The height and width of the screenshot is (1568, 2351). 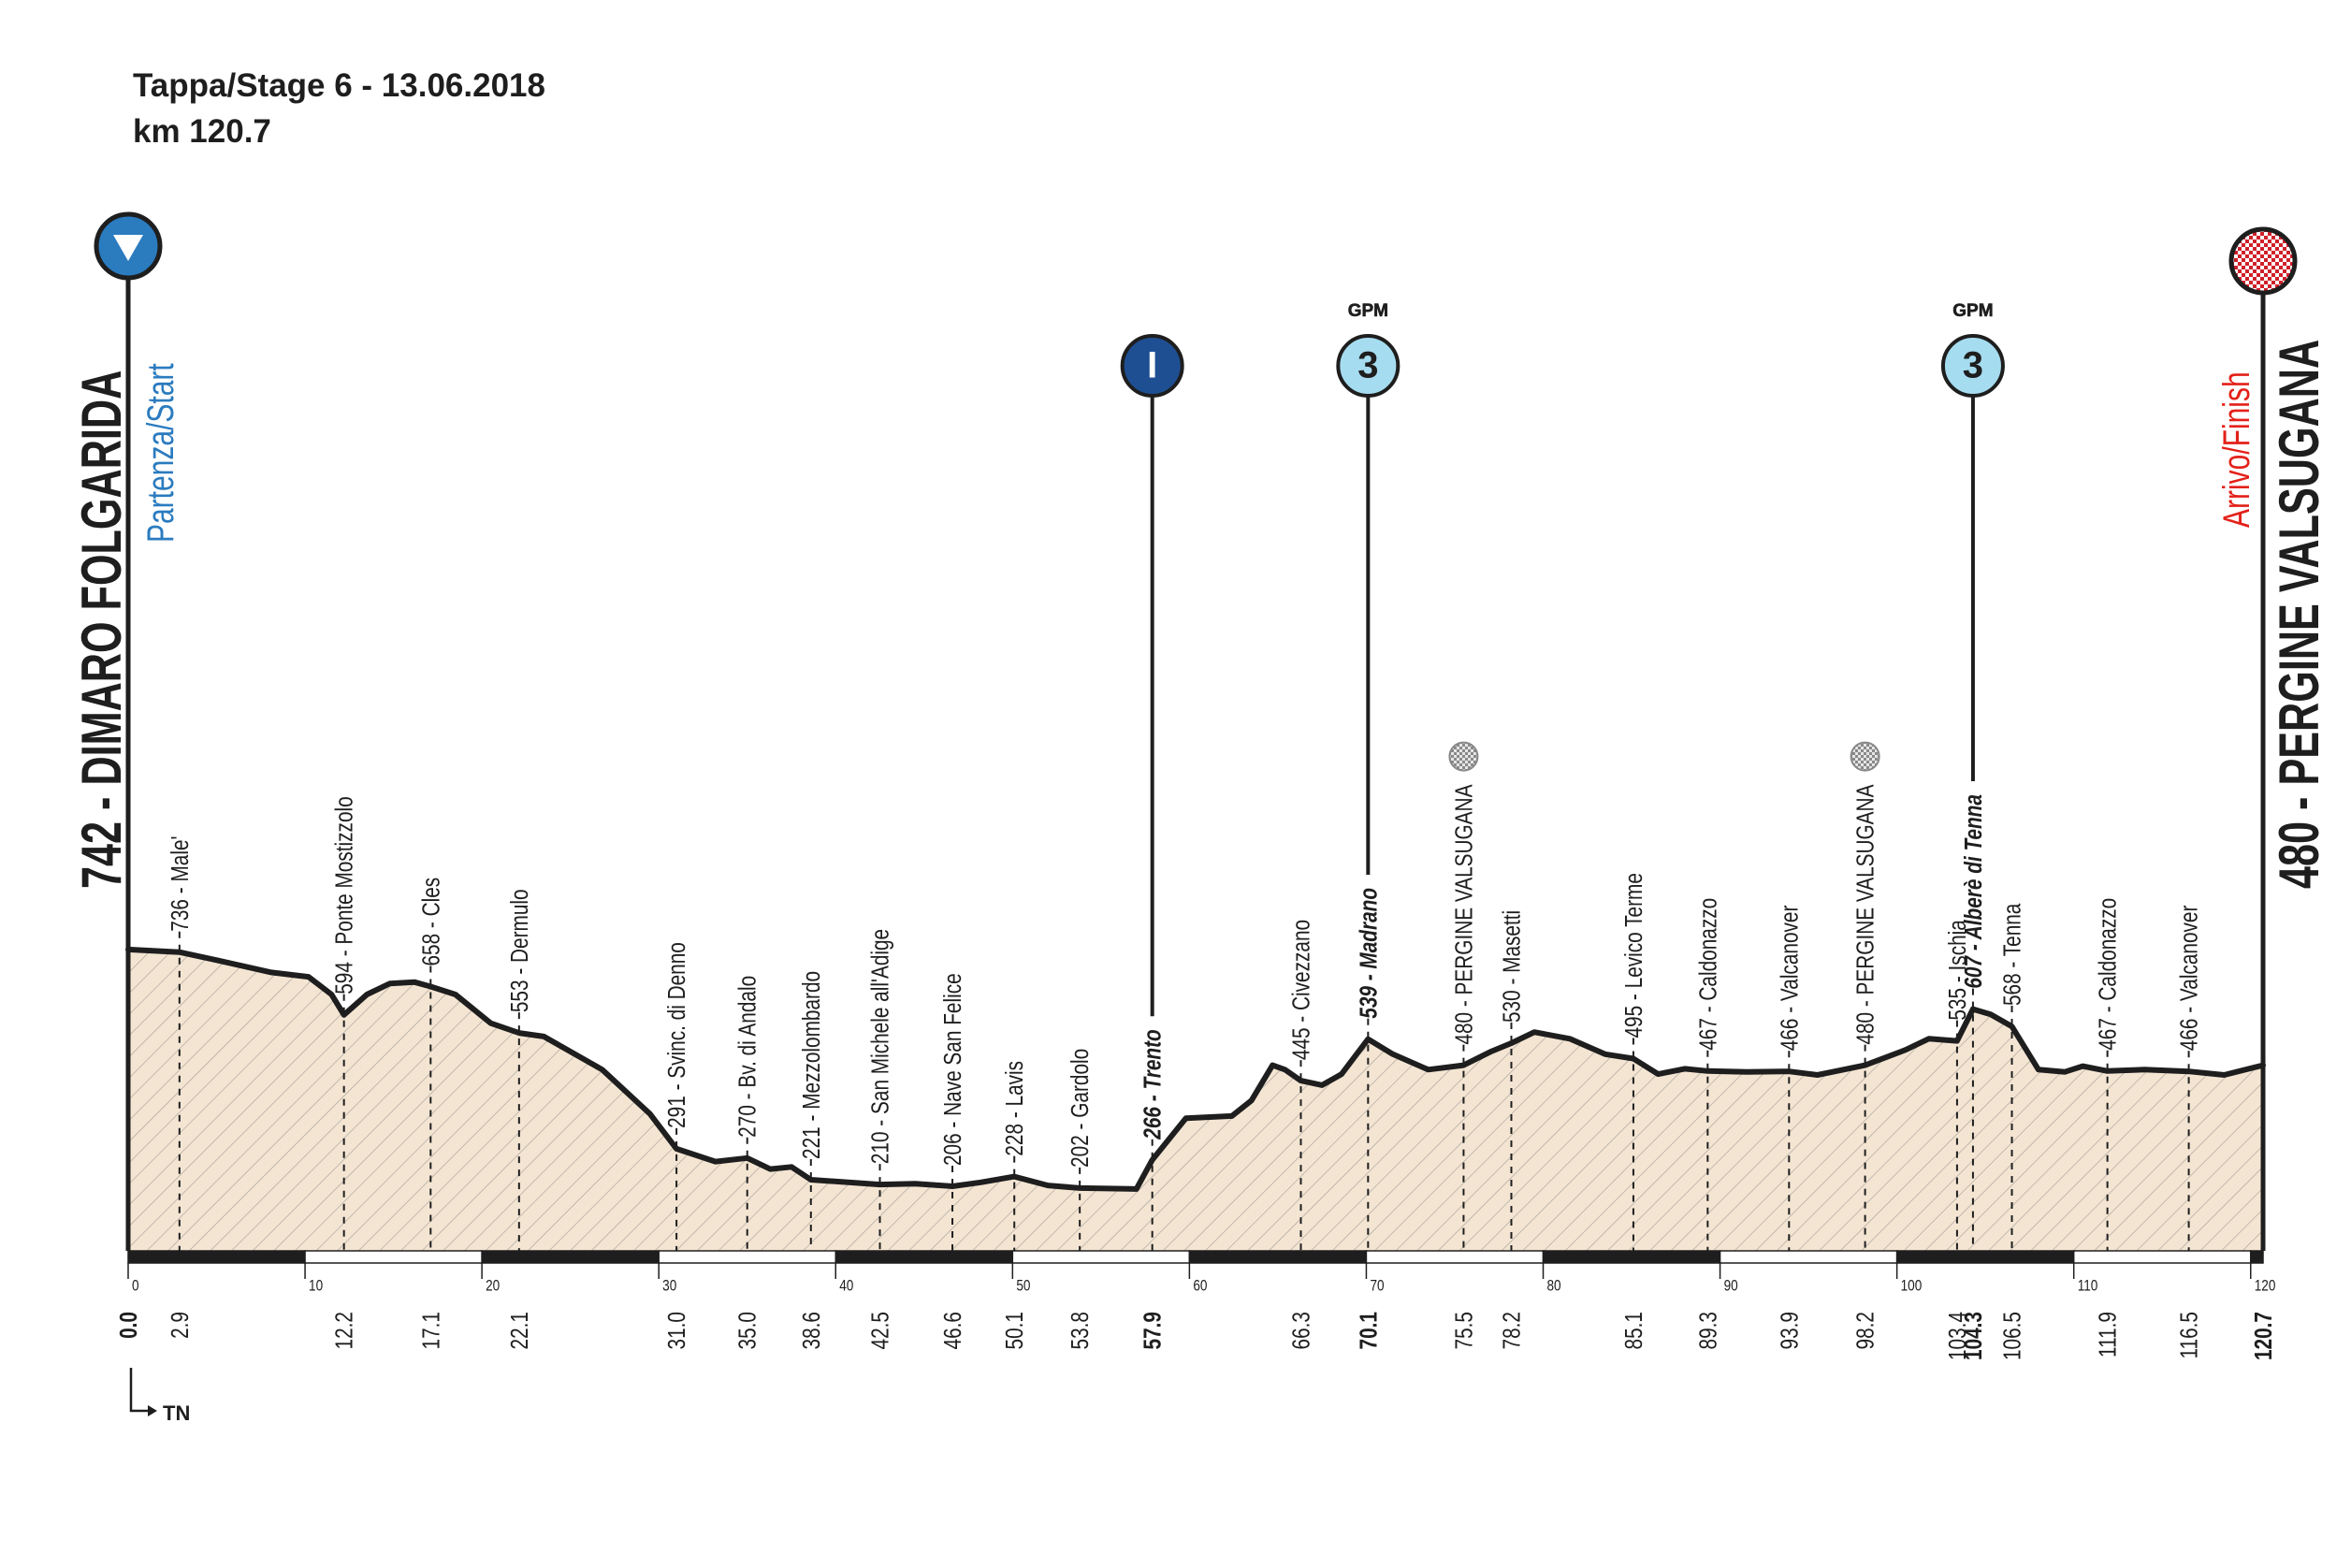 What do you see at coordinates (1511, 967) in the screenshot?
I see `waypoint-label: 530 - Masetti` at bounding box center [1511, 967].